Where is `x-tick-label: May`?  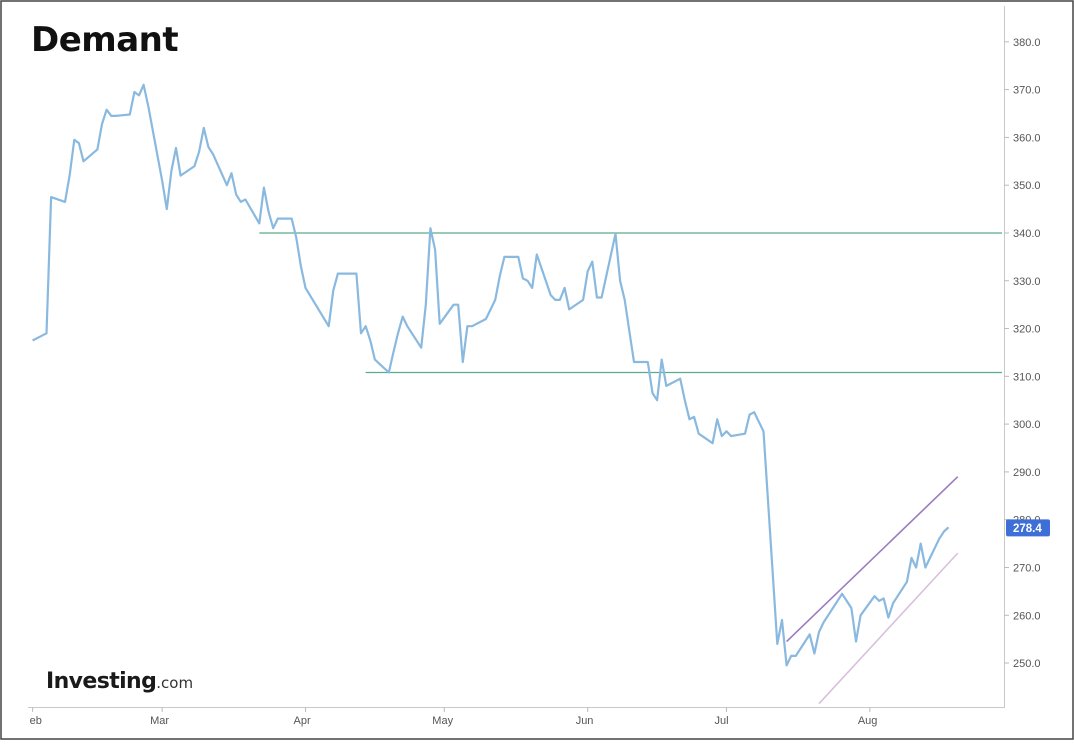 x-tick-label: May is located at coordinates (442, 721).